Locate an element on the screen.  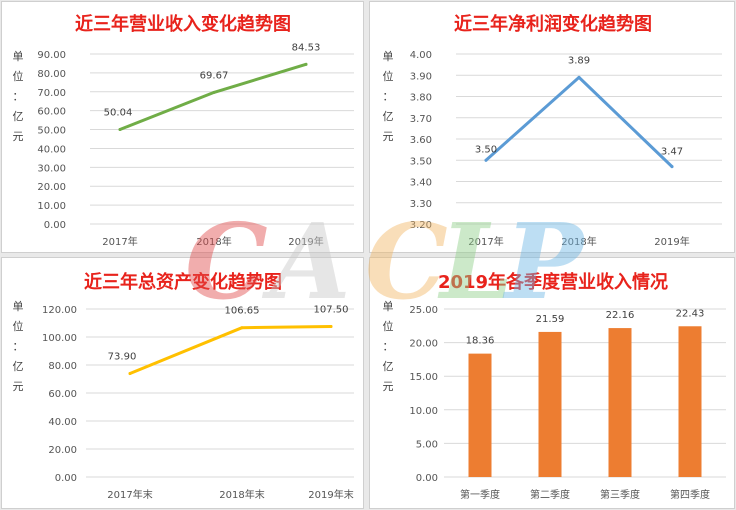
y-tick-label: 4.00 is located at coordinates (421, 55).